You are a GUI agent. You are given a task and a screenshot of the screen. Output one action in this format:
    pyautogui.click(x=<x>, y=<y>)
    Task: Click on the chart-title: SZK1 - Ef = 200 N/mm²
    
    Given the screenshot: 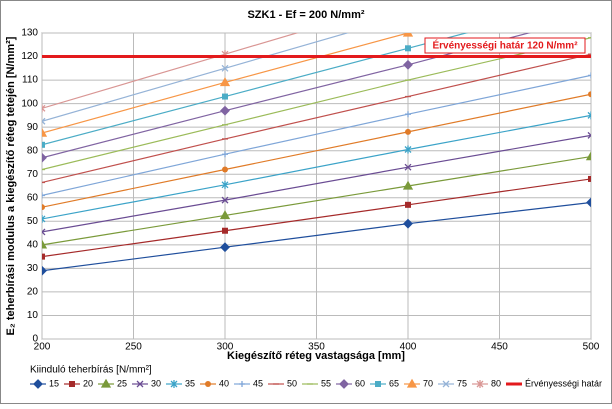 What is the action you would take?
    pyautogui.click(x=305, y=15)
    